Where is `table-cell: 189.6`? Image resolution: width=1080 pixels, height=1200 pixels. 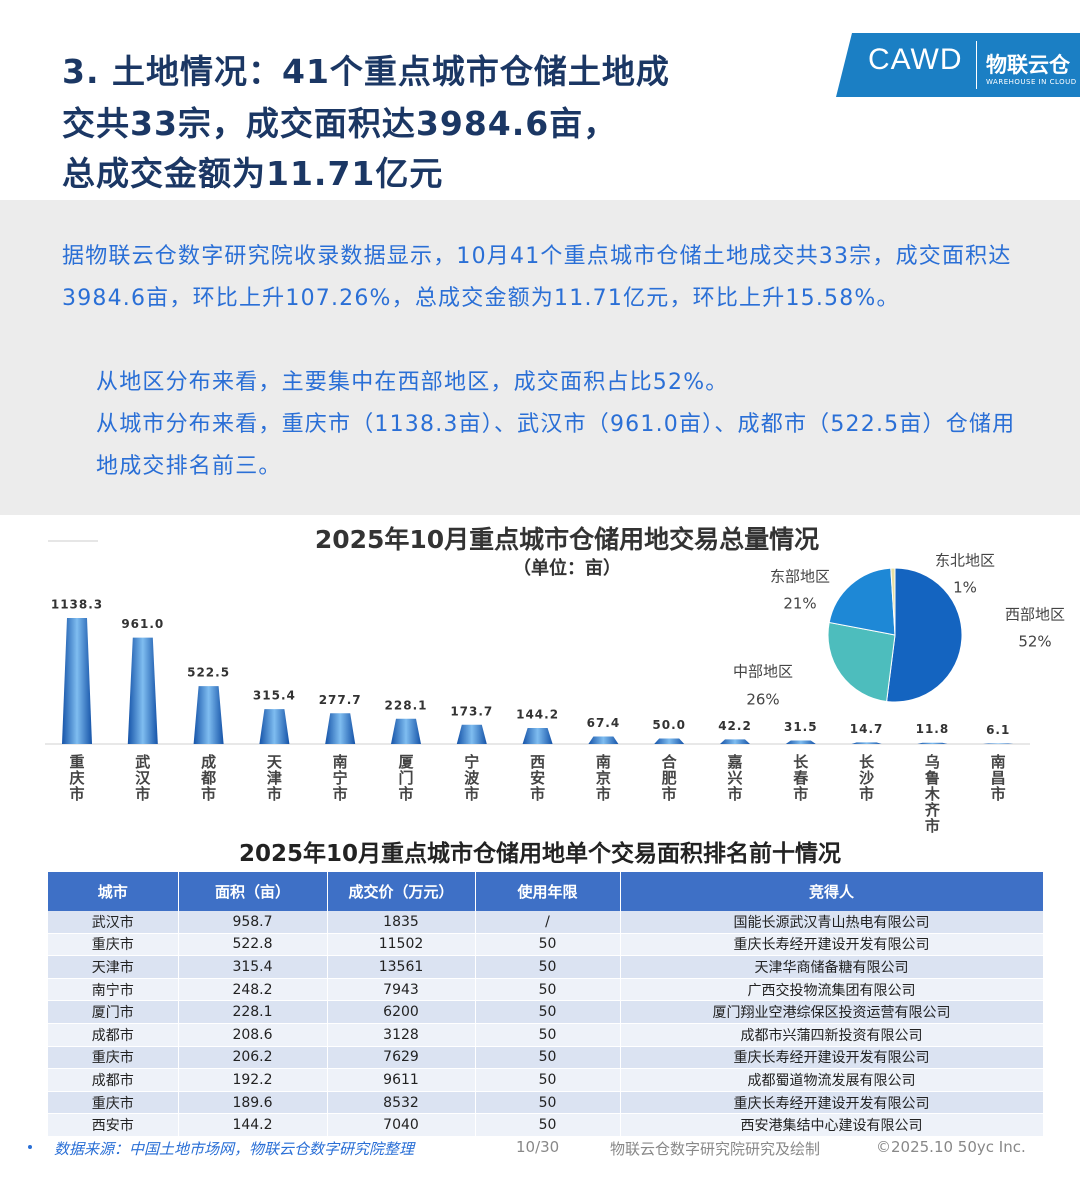
table-cell: 189.6 is located at coordinates (253, 1103).